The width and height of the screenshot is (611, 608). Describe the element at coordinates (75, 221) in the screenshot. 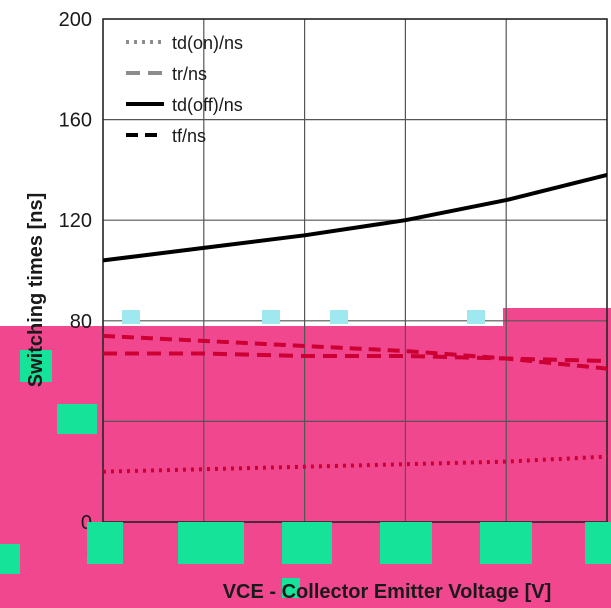

I see `y-tick-label: 120` at that location.